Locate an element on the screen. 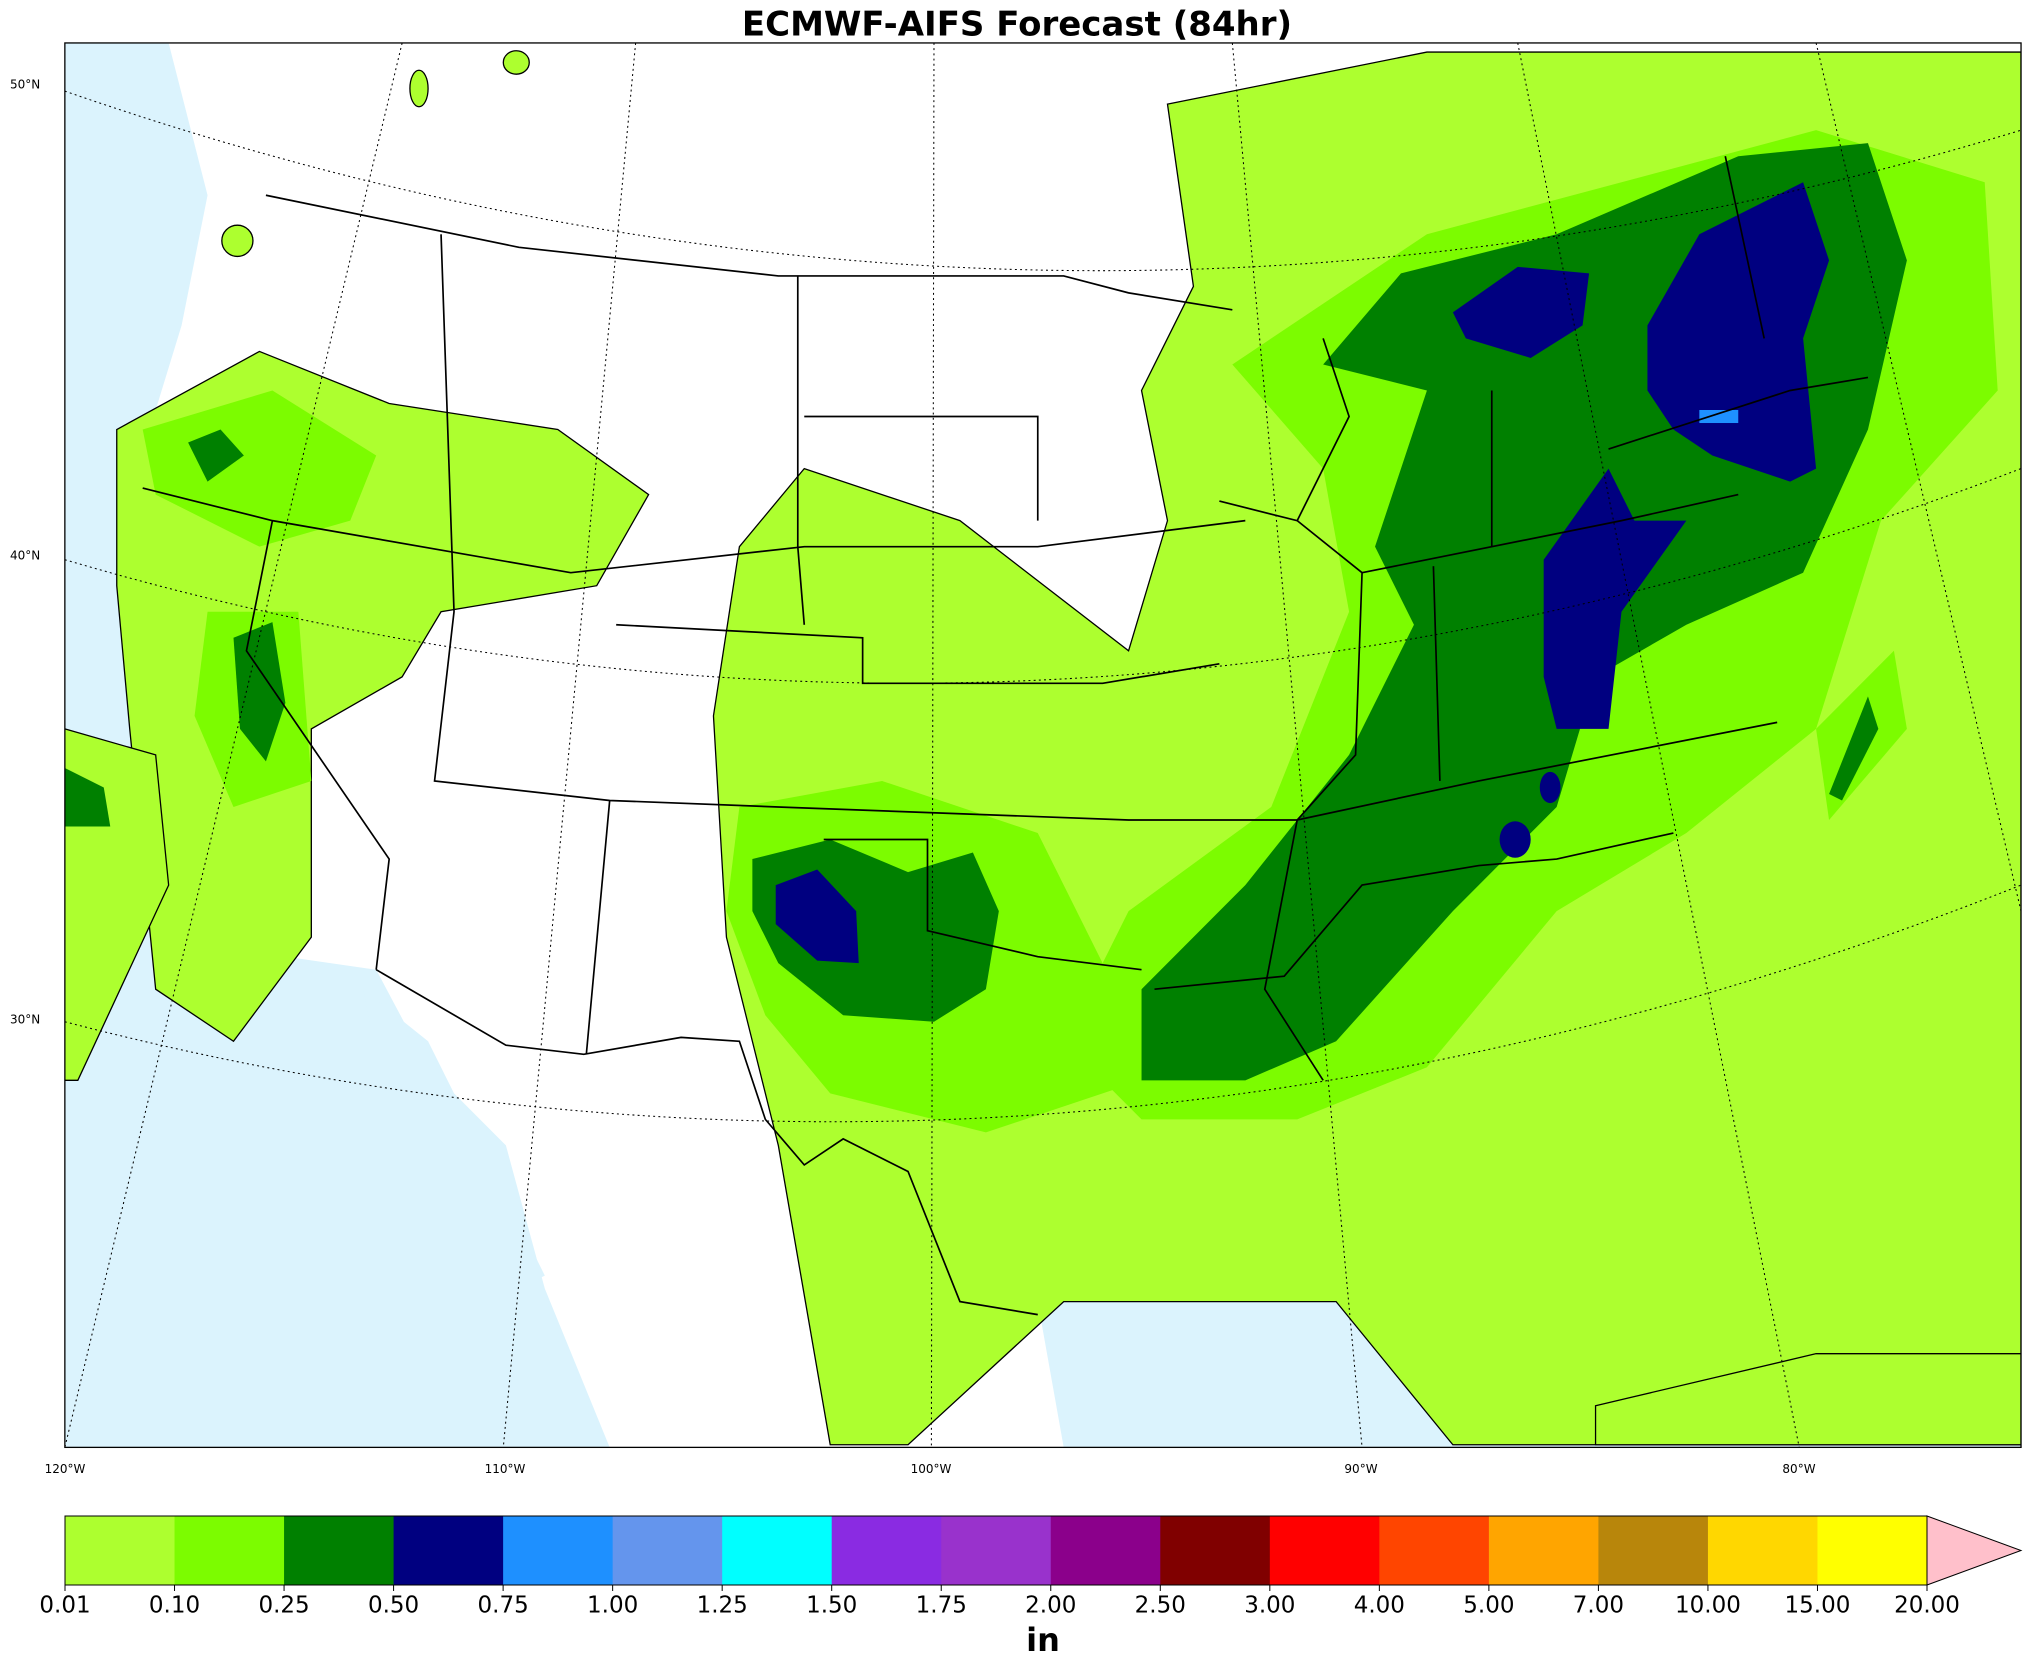 The height and width of the screenshot is (1666, 2034). colorbar-tick-label: 2.00 is located at coordinates (1050, 1606).